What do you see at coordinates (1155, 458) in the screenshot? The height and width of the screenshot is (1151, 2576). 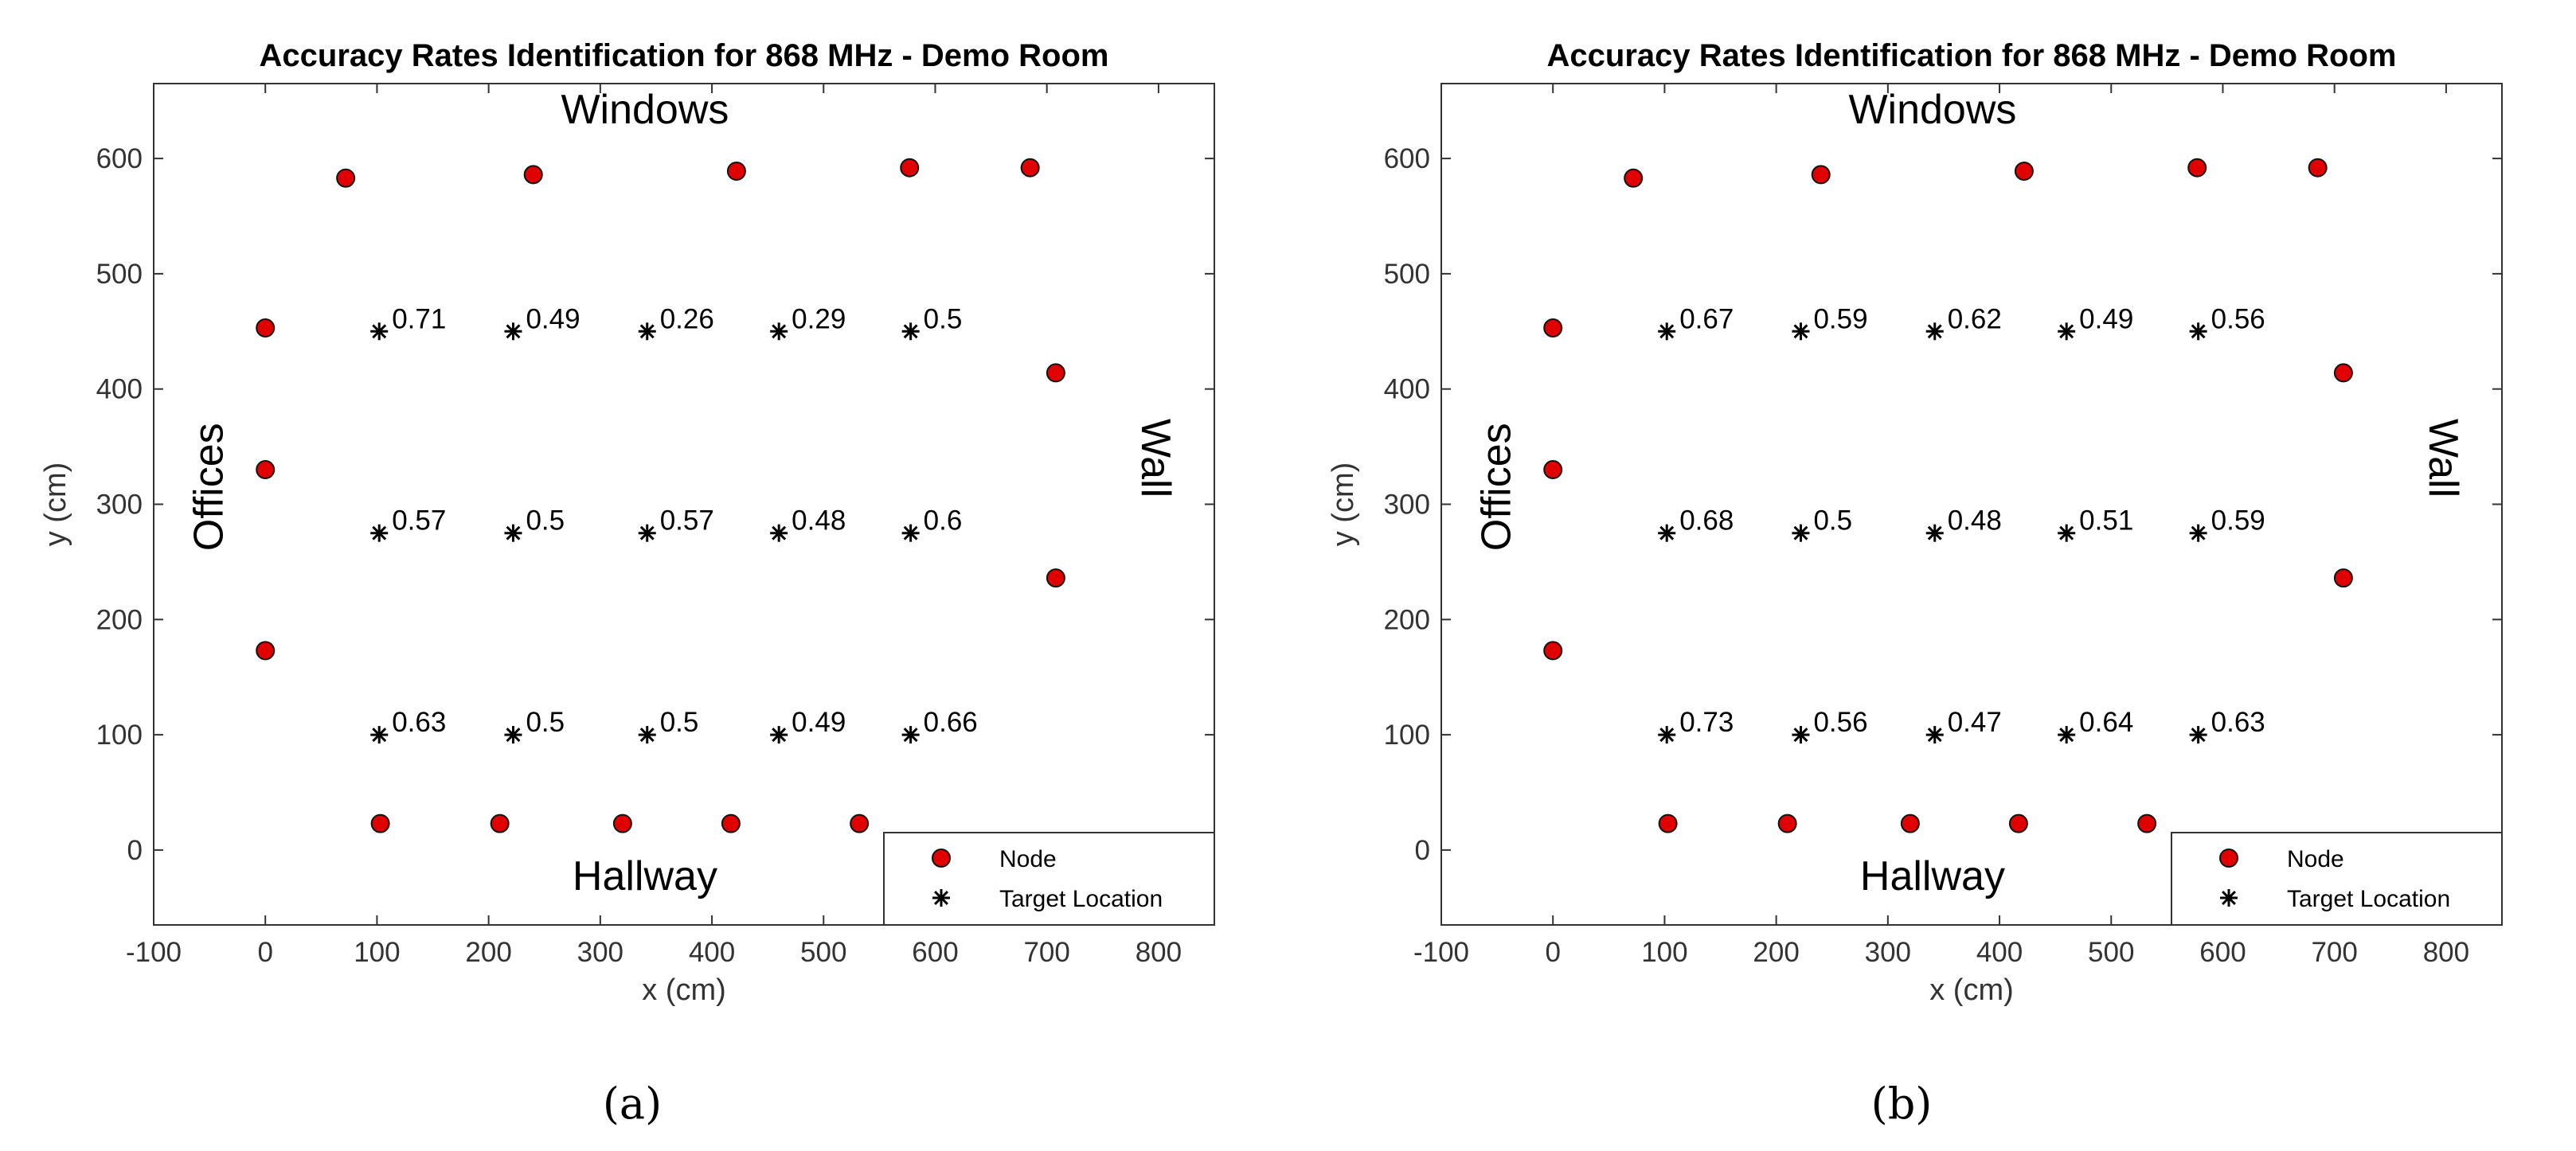 I see `room-label-wall: Wall` at bounding box center [1155, 458].